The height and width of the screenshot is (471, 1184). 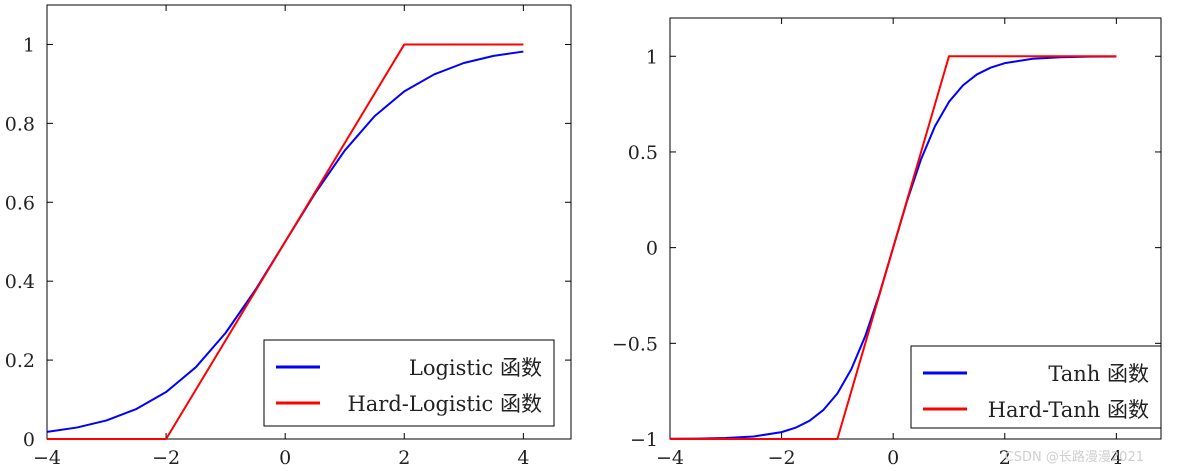 What do you see at coordinates (643, 153) in the screenshot?
I see `y-tick-label: 0.5` at bounding box center [643, 153].